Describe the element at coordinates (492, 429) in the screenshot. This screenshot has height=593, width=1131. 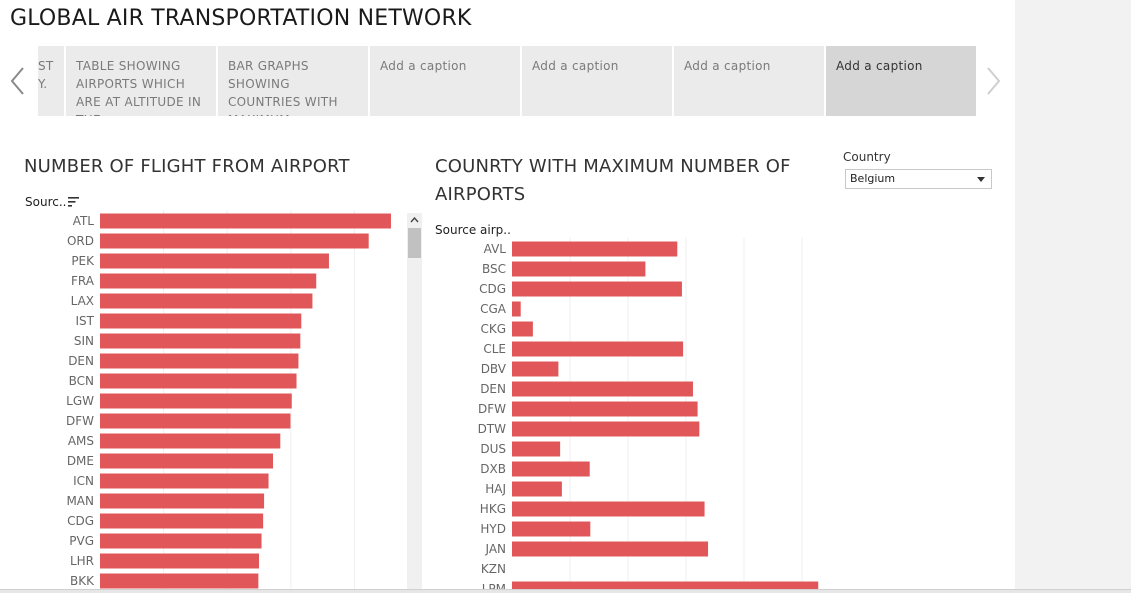
I see `tick-label: DTW` at that location.